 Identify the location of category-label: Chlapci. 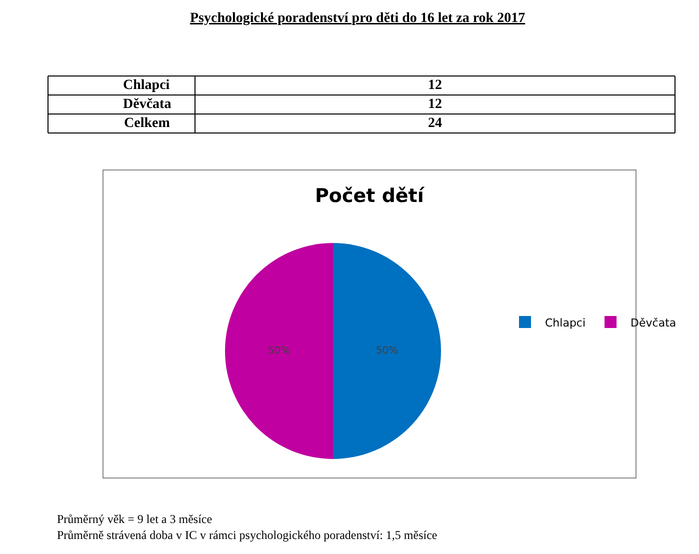
(146, 85).